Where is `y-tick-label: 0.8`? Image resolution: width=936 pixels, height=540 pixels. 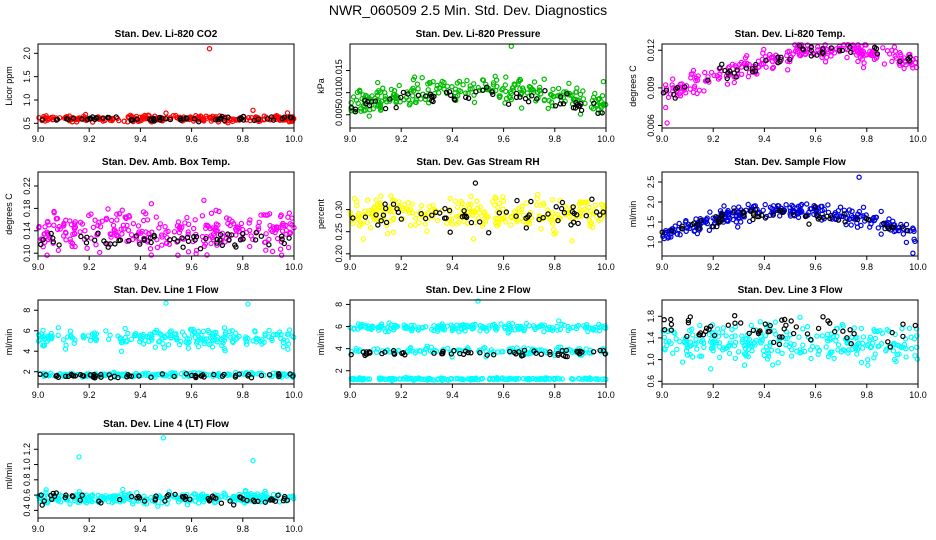 y-tick-label: 0.8 is located at coordinates (27, 480).